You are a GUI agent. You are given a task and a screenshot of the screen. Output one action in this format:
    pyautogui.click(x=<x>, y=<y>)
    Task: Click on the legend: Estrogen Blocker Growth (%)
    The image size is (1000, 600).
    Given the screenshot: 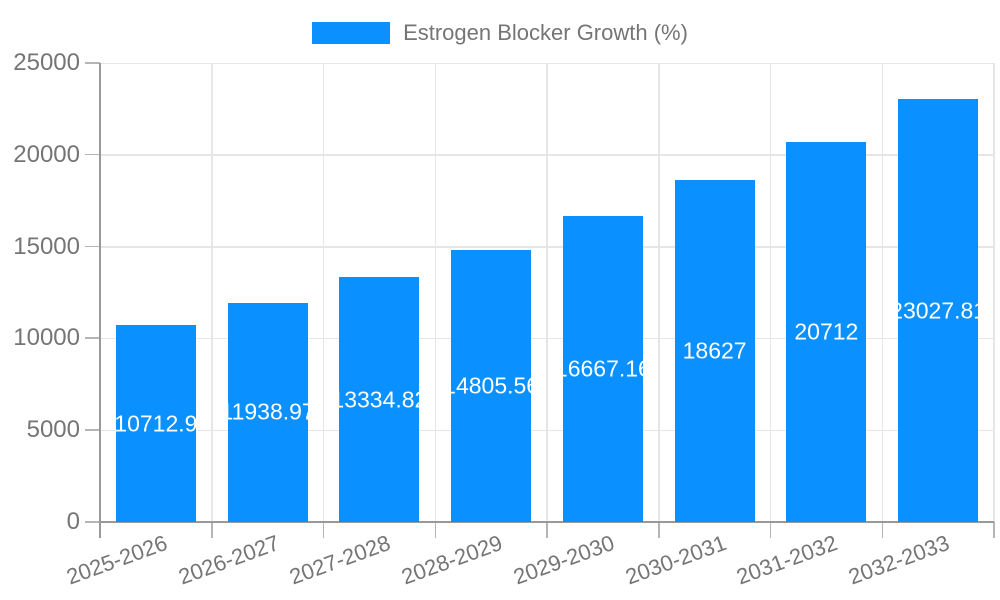 What is the action you would take?
    pyautogui.click(x=500, y=33)
    